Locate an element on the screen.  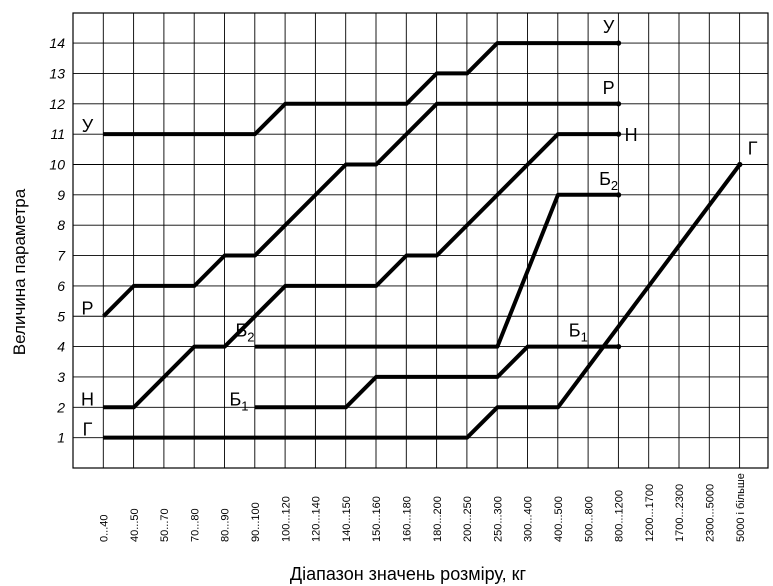
y-tick-label: 10 is located at coordinates (57, 165).